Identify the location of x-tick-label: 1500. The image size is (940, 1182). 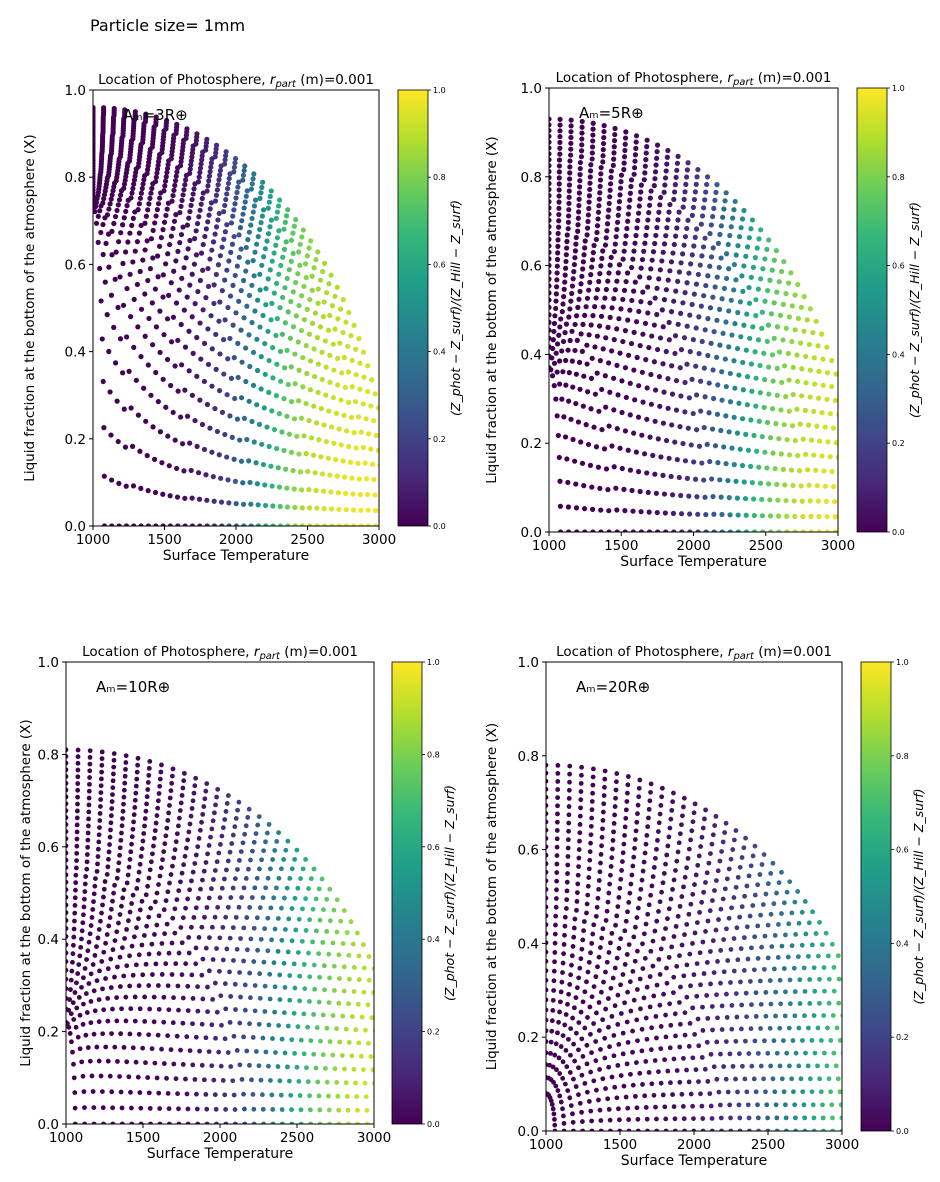
(621, 546).